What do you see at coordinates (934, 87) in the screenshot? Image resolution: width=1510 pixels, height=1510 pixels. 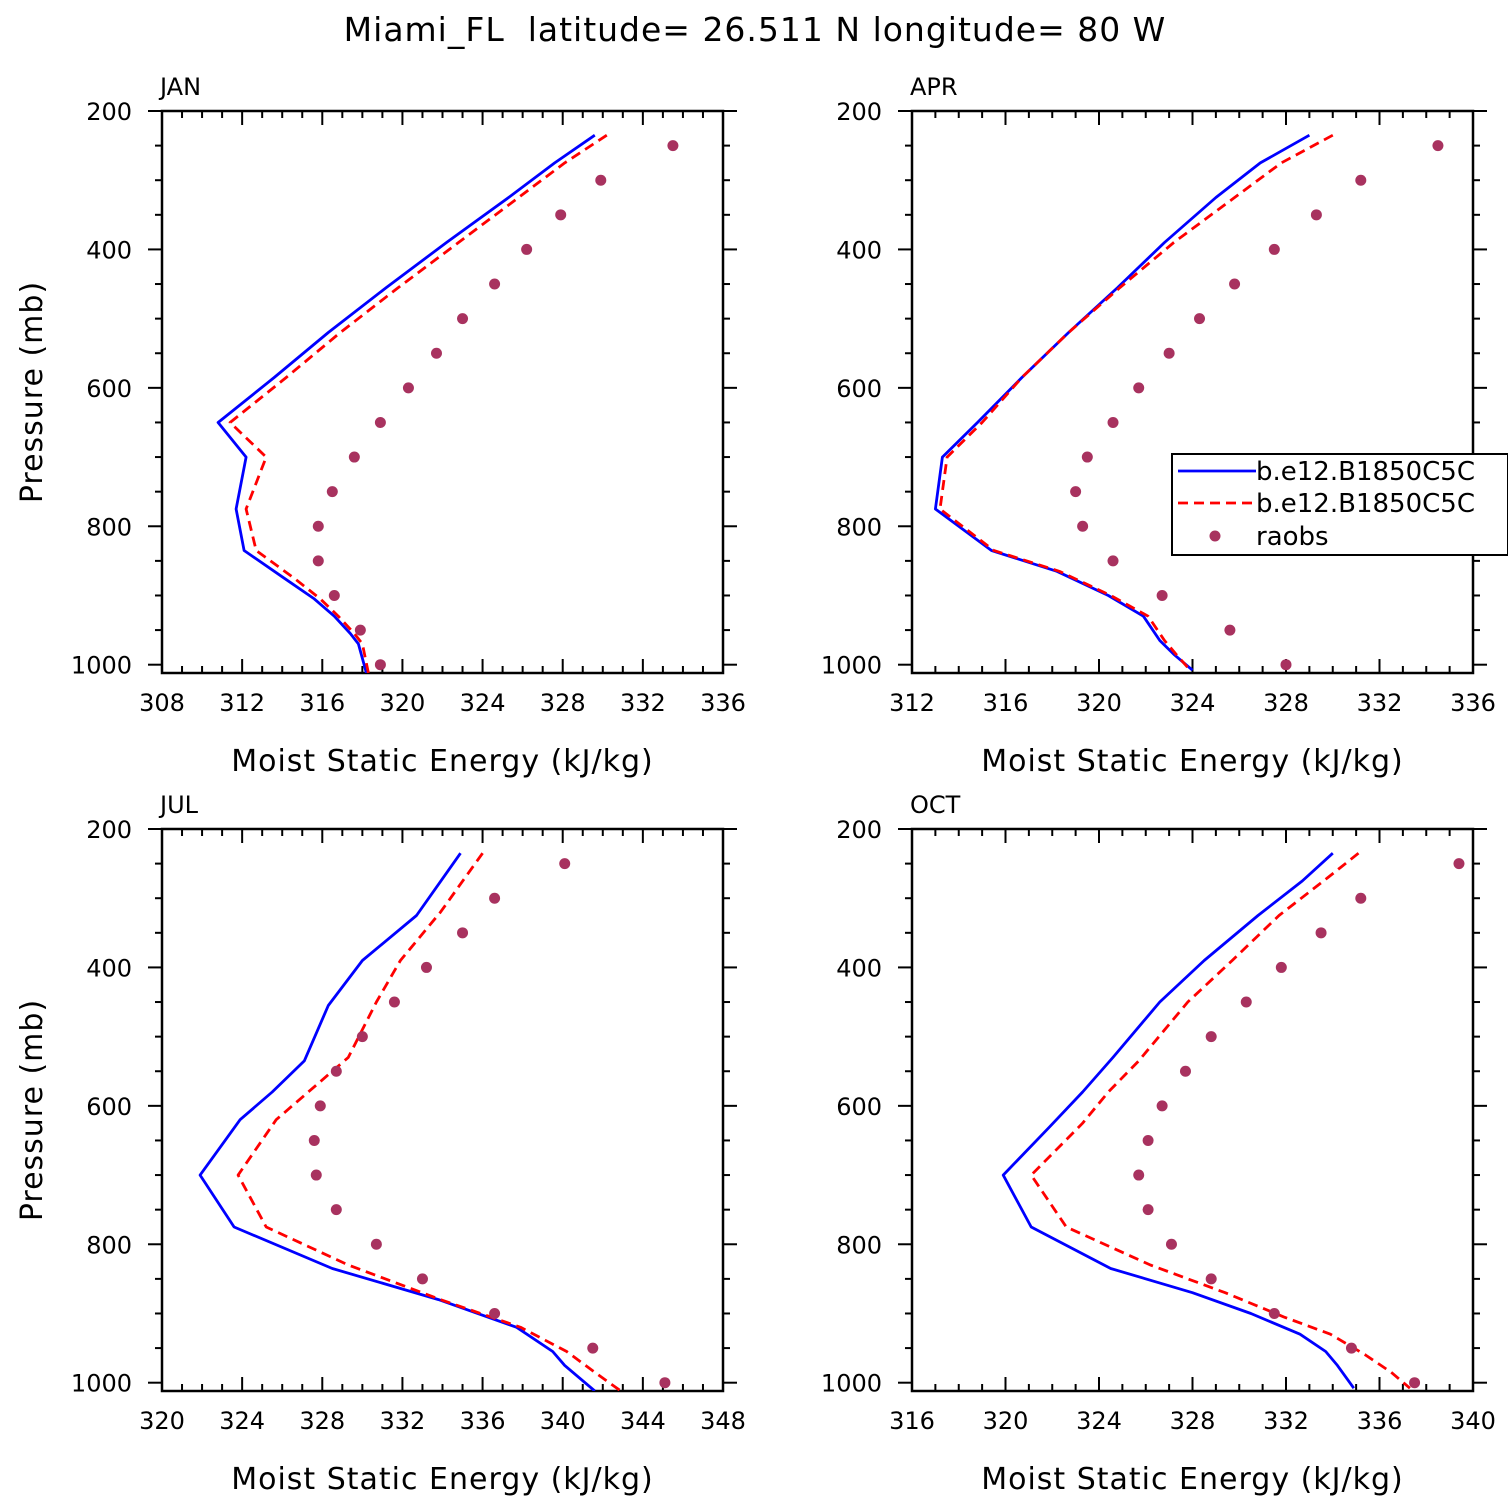 I see `panel-label: APR` at bounding box center [934, 87].